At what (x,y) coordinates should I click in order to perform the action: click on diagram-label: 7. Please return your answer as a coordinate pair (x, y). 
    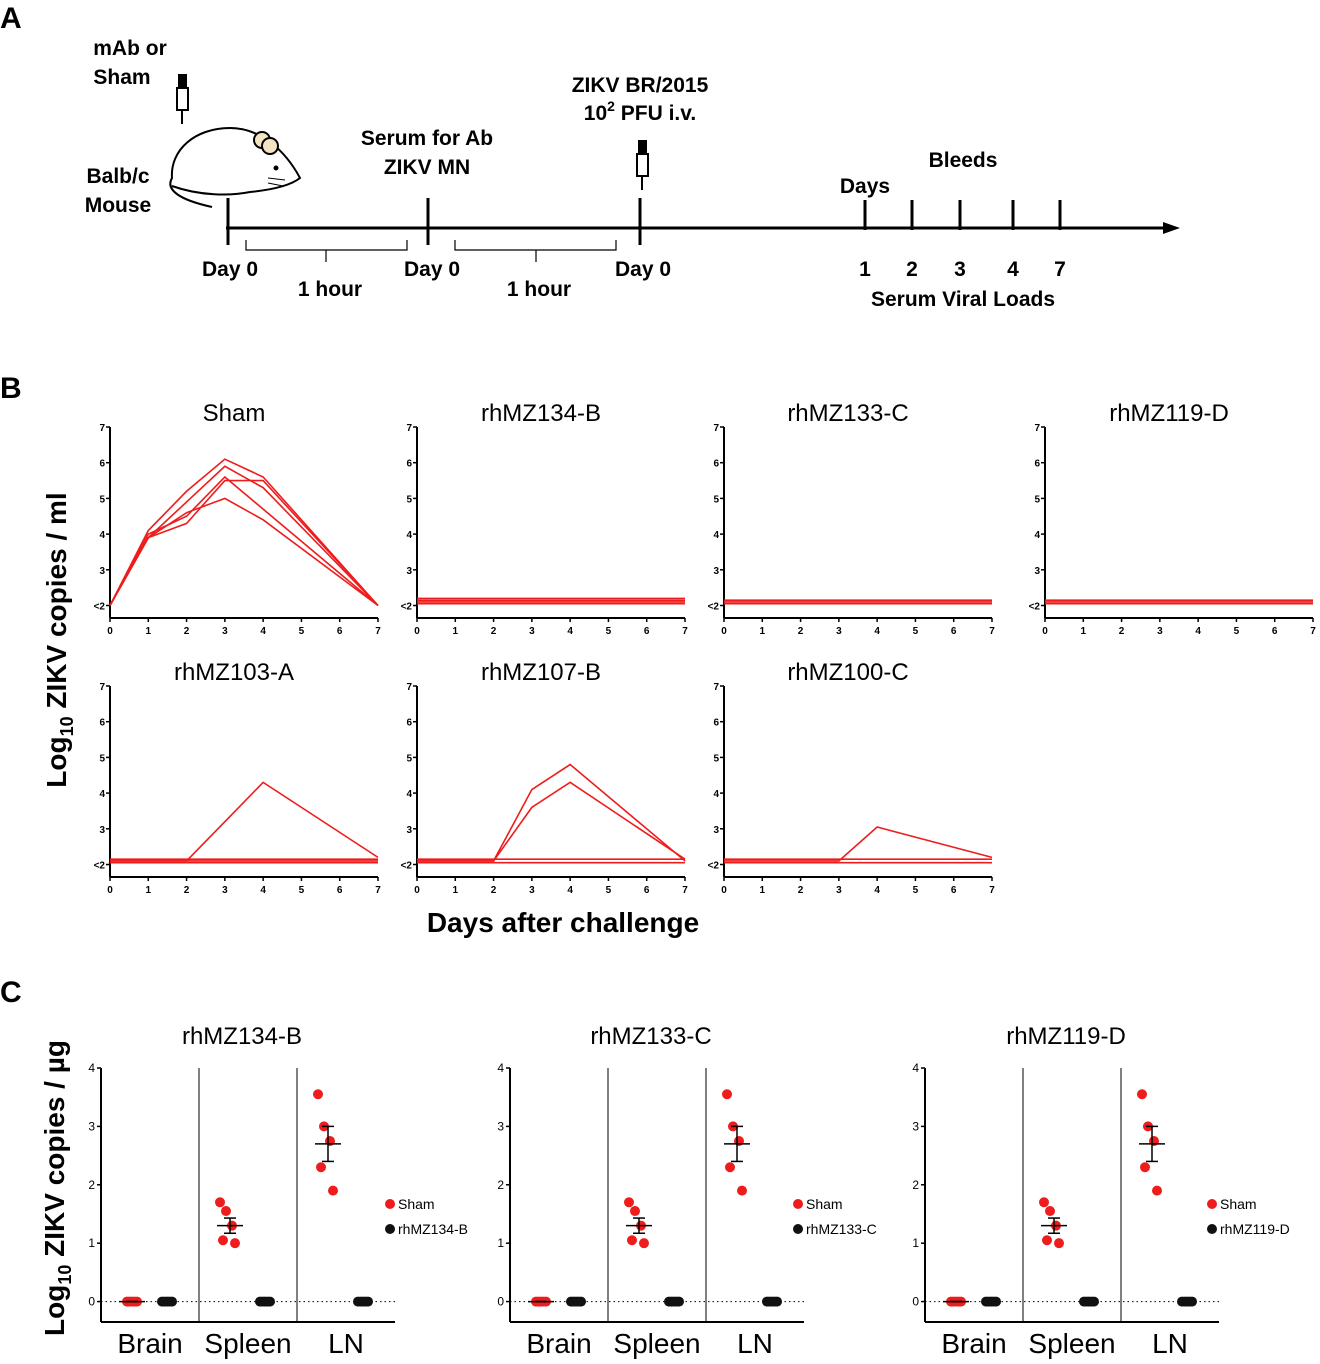
    Looking at the image, I should click on (1060, 269).